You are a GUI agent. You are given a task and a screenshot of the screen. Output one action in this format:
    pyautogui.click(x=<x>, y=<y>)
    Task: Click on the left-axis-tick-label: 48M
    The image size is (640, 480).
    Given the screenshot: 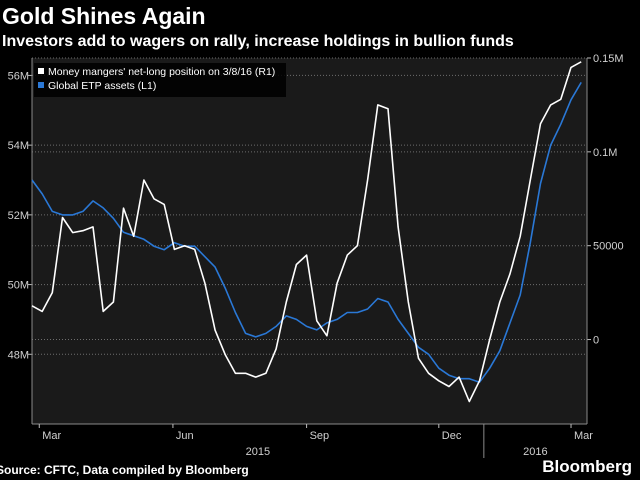 What is the action you would take?
    pyautogui.click(x=18, y=355)
    